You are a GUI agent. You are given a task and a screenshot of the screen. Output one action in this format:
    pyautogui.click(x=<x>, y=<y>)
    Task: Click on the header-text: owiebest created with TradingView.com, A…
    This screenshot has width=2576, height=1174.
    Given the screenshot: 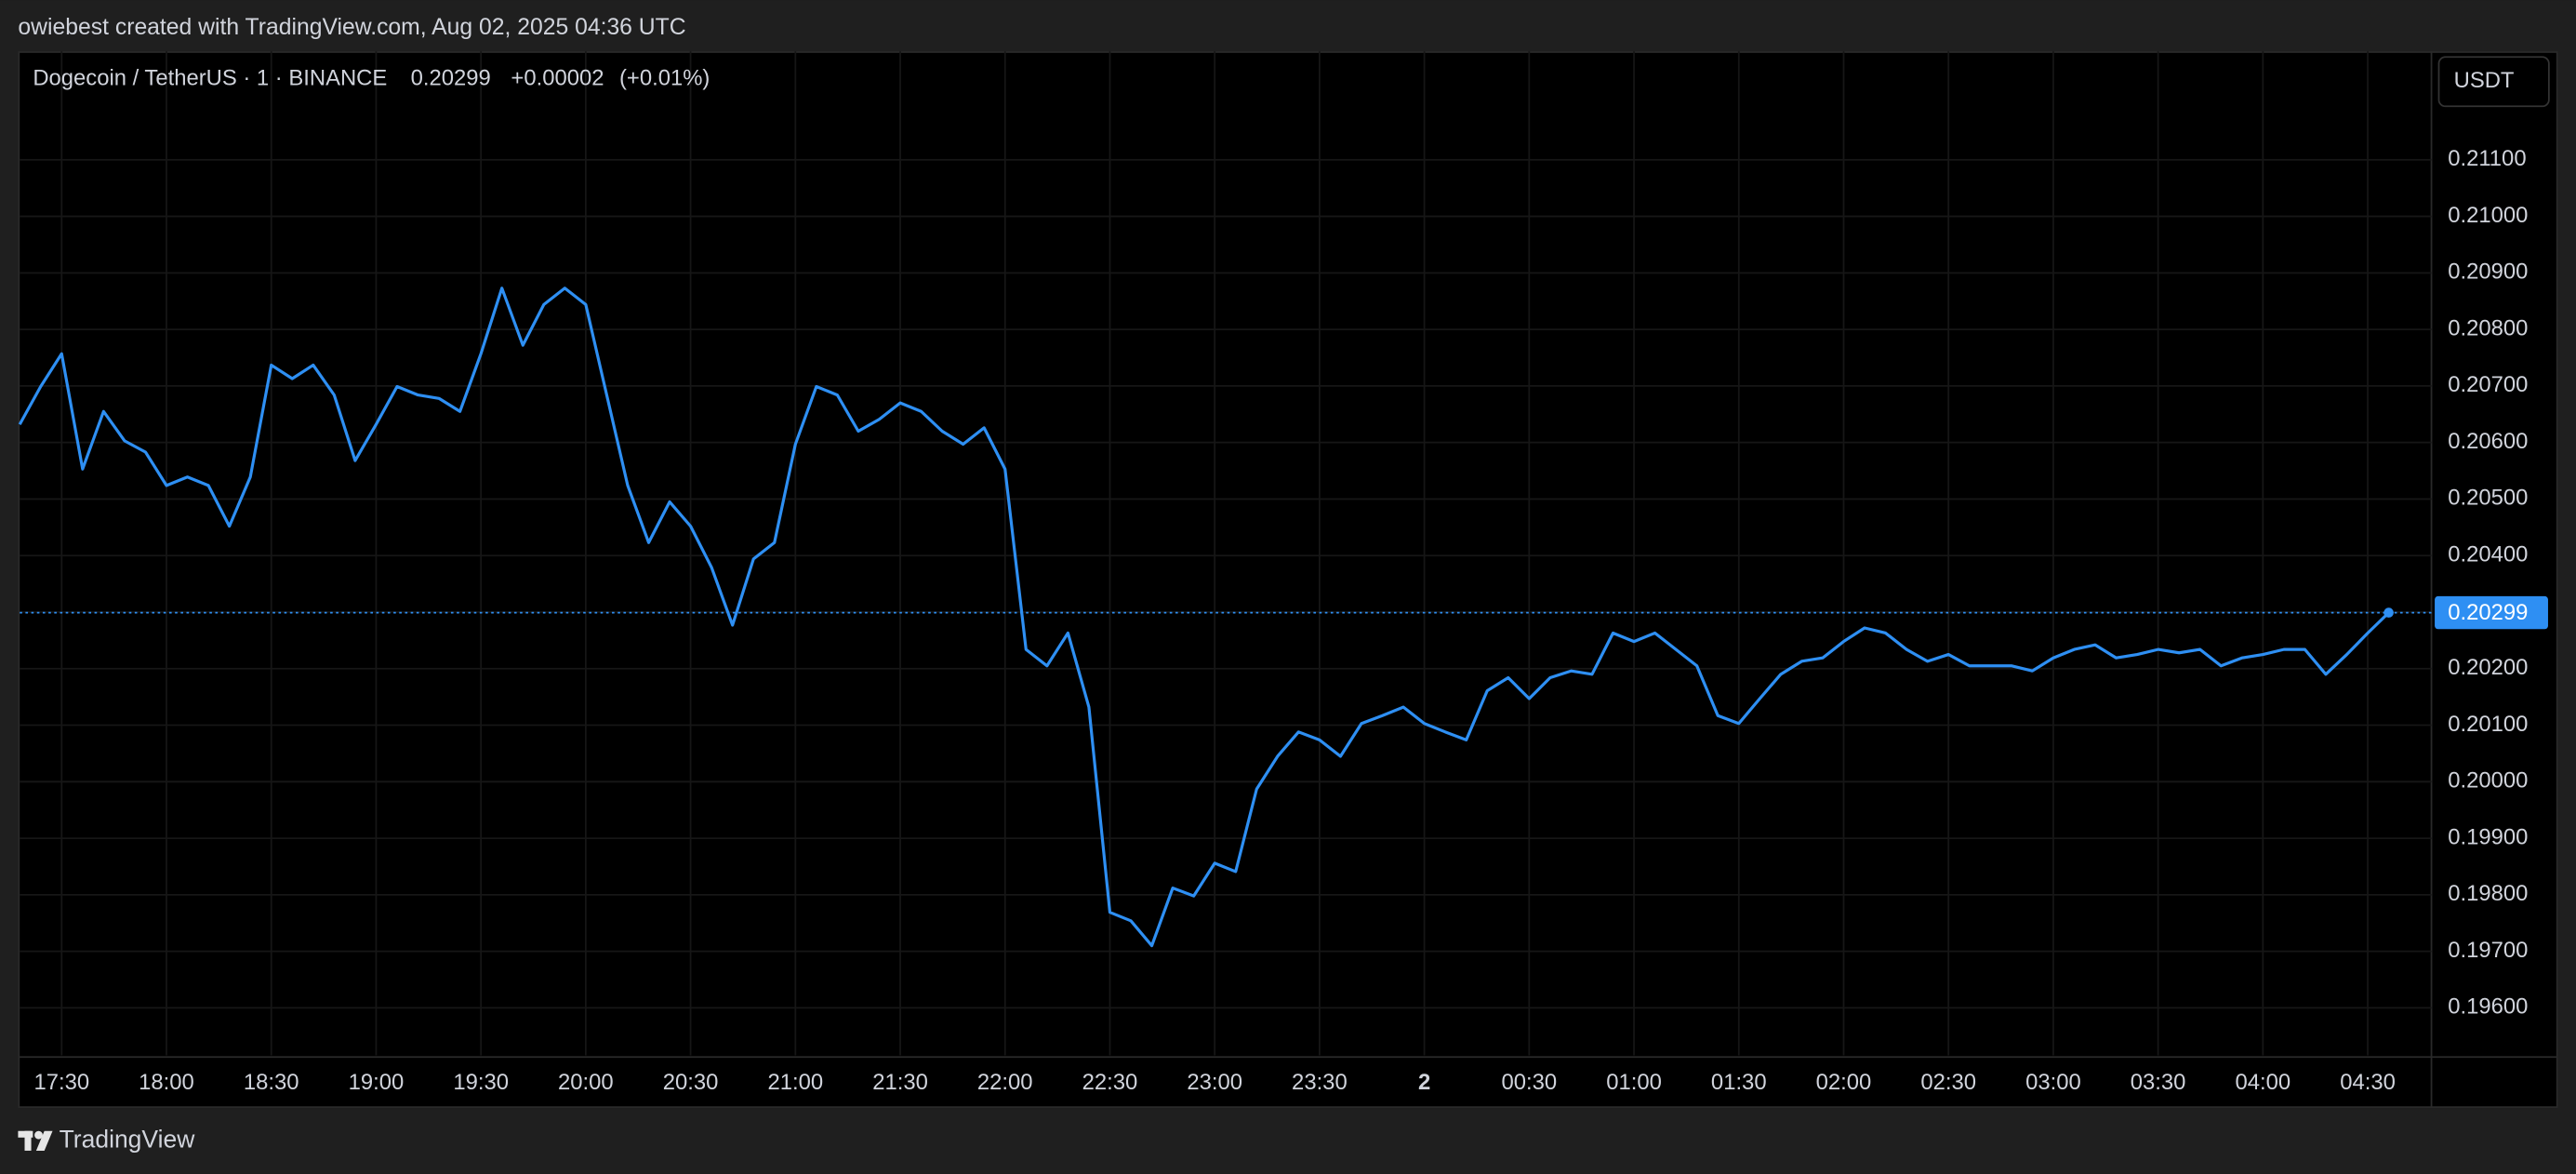 What is the action you would take?
    pyautogui.click(x=351, y=27)
    